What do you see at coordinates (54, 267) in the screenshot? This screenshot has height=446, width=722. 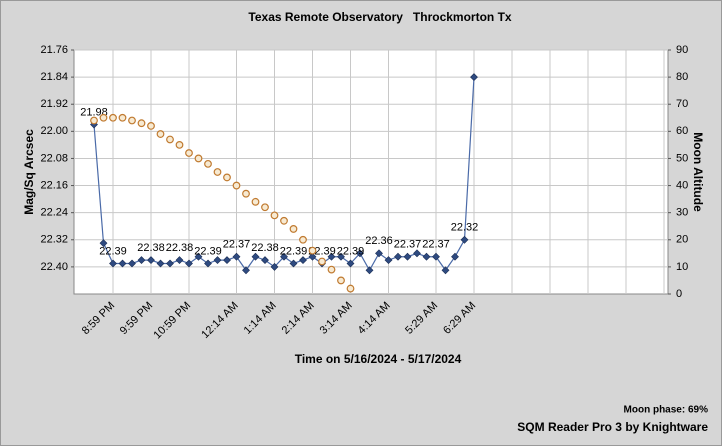 I see `y-tick-label: 22.40` at bounding box center [54, 267].